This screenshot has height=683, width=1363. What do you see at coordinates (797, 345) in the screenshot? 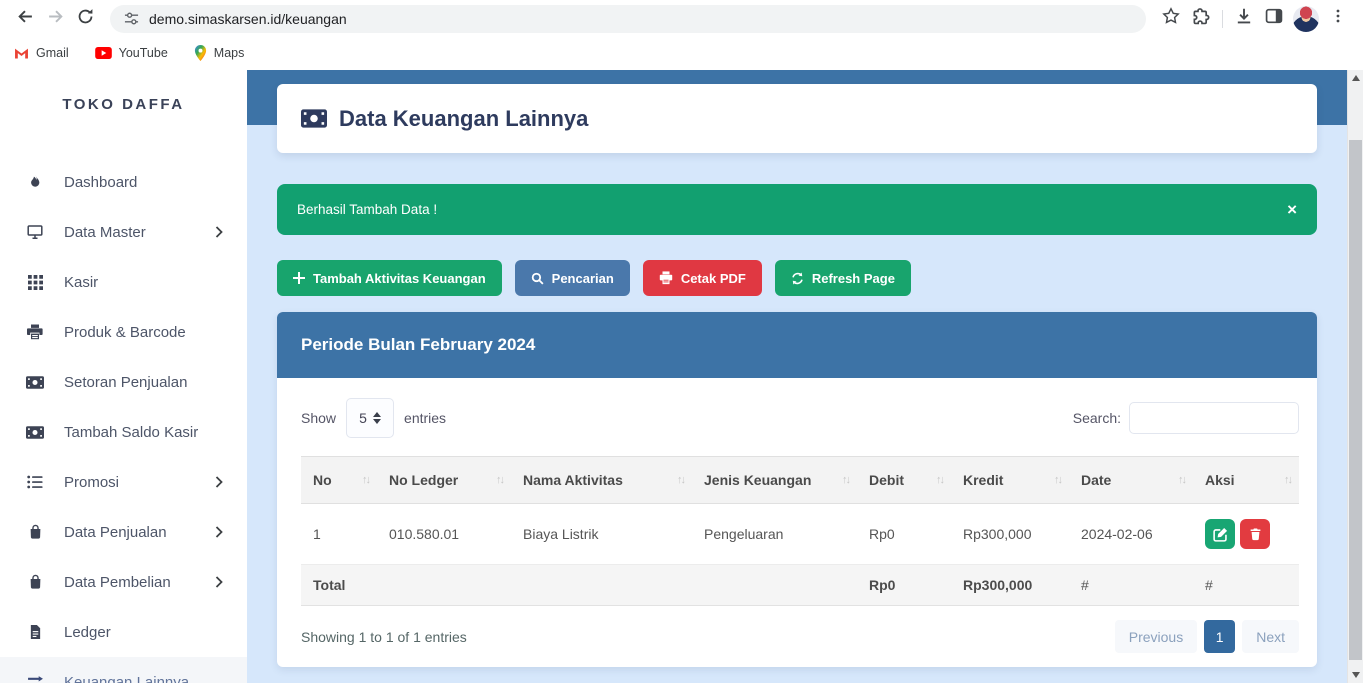
I see `panel-header: Periode Bulan February 2024` at bounding box center [797, 345].